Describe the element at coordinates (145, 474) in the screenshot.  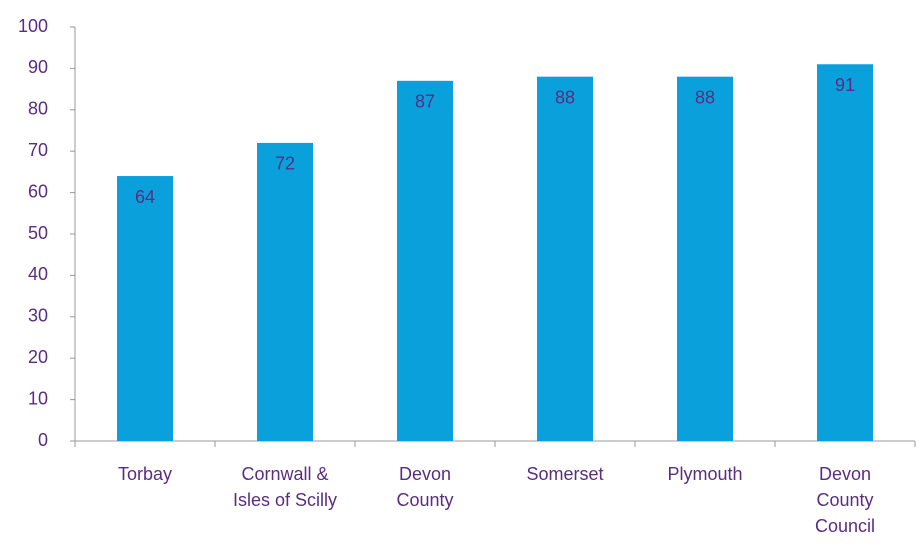
I see `x-tick-label: Torbay` at that location.